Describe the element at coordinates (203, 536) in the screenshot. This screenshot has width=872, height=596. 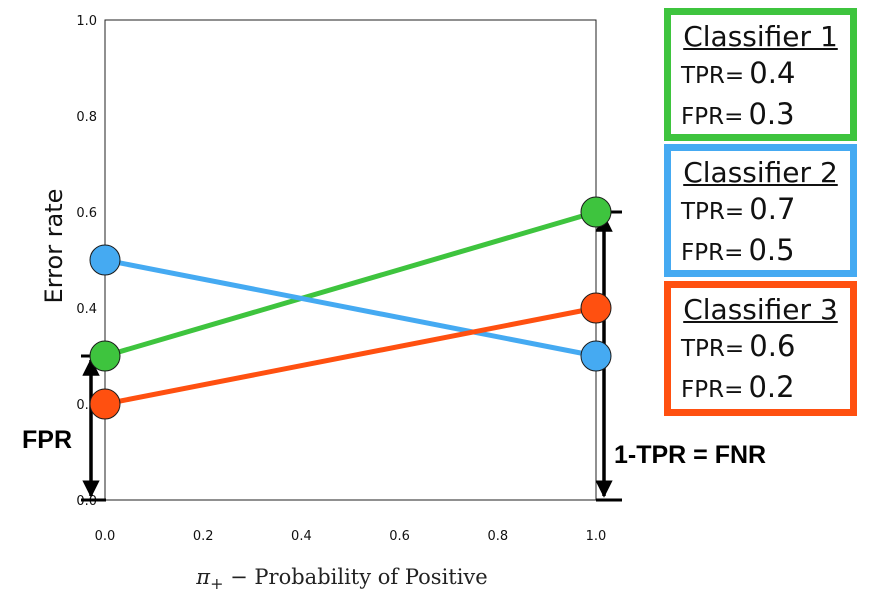
I see `x-tick-label: 0.2` at that location.